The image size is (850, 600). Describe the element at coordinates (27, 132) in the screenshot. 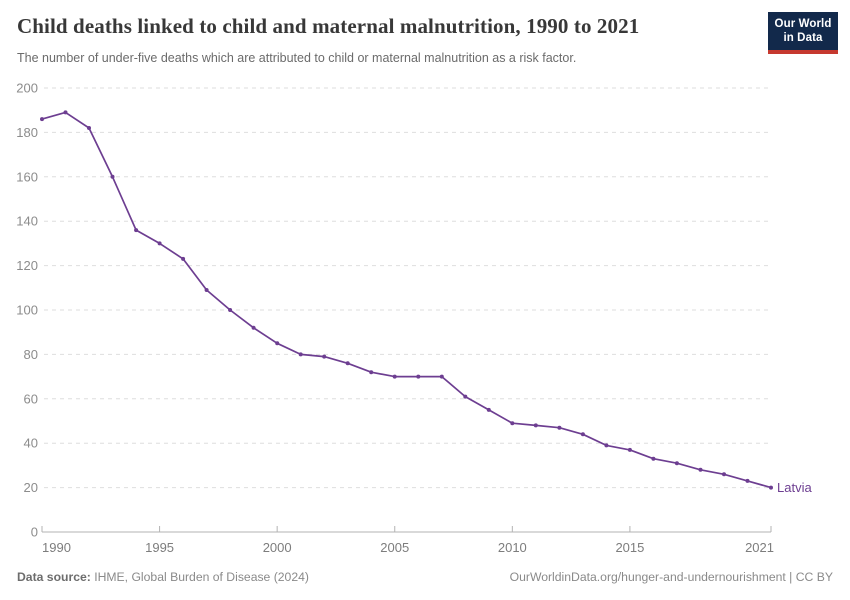

I see `y-axis-tick-label: 180` at that location.